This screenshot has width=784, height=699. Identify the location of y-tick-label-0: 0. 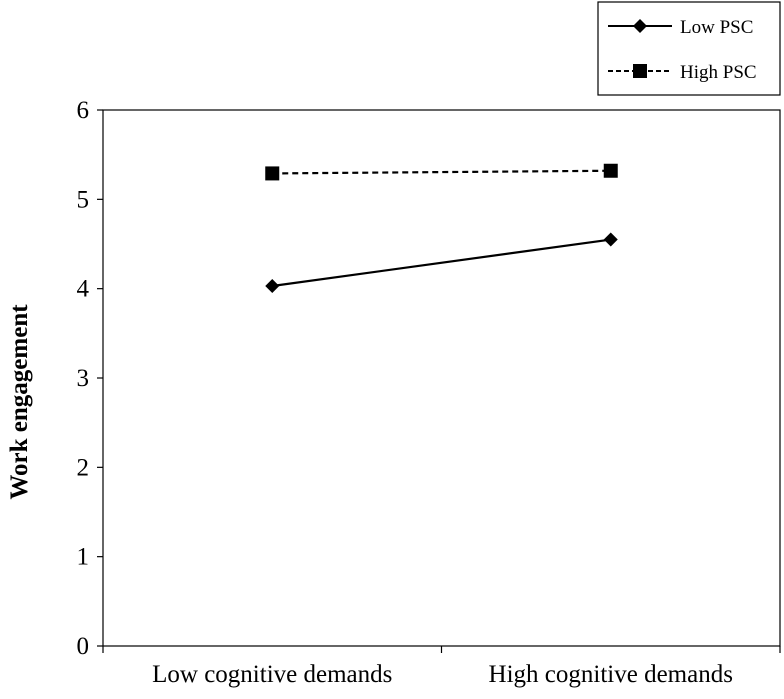
(83, 646).